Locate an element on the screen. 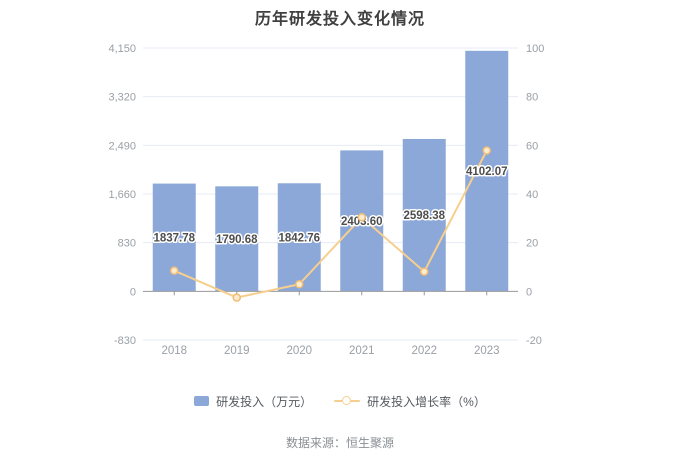 The height and width of the screenshot is (460, 680). bar-series-swatch-icon is located at coordinates (202, 401).